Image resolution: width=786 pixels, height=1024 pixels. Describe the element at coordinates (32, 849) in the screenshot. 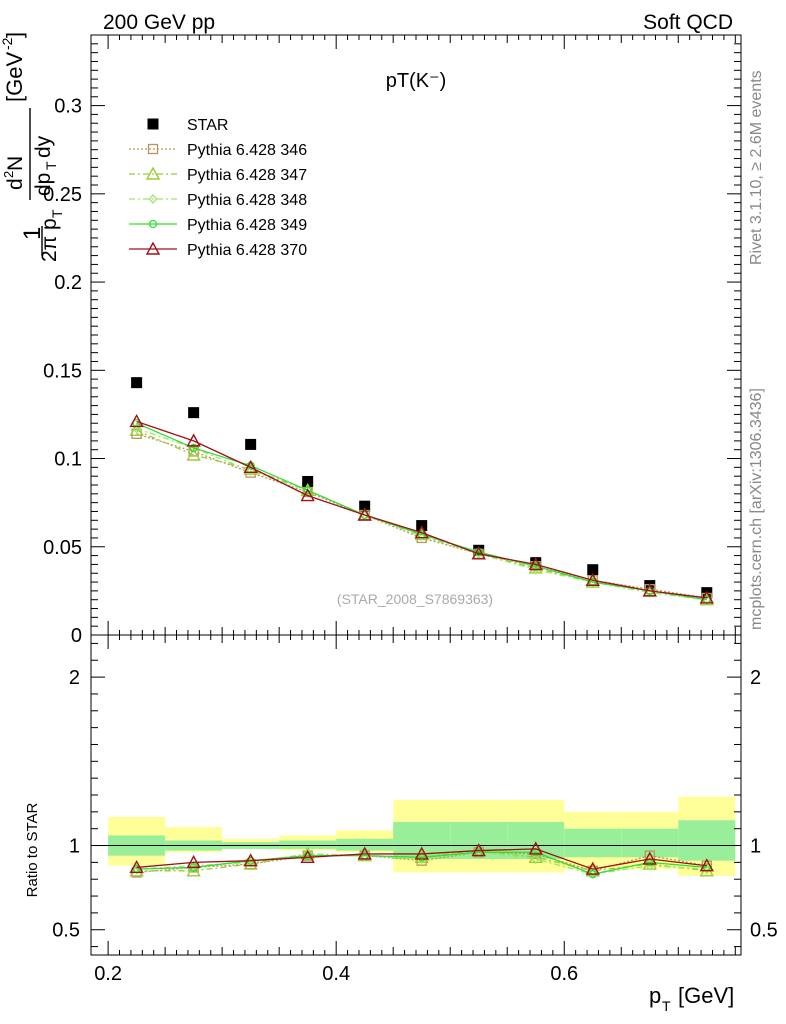

I see `ratio-y-axis-label: Ratio to STAR` at that location.